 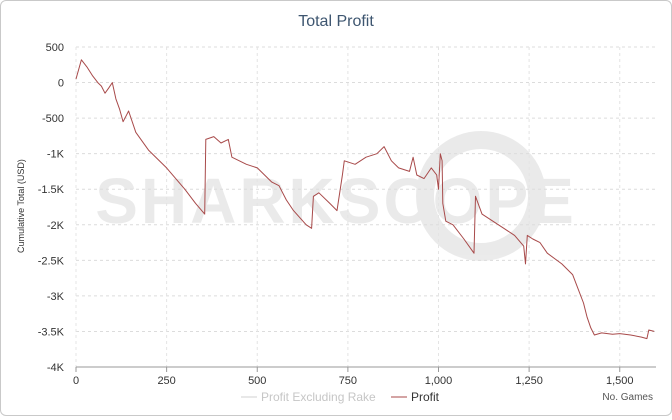 I want to click on legend-label-profit: Profit, so click(x=425, y=397).